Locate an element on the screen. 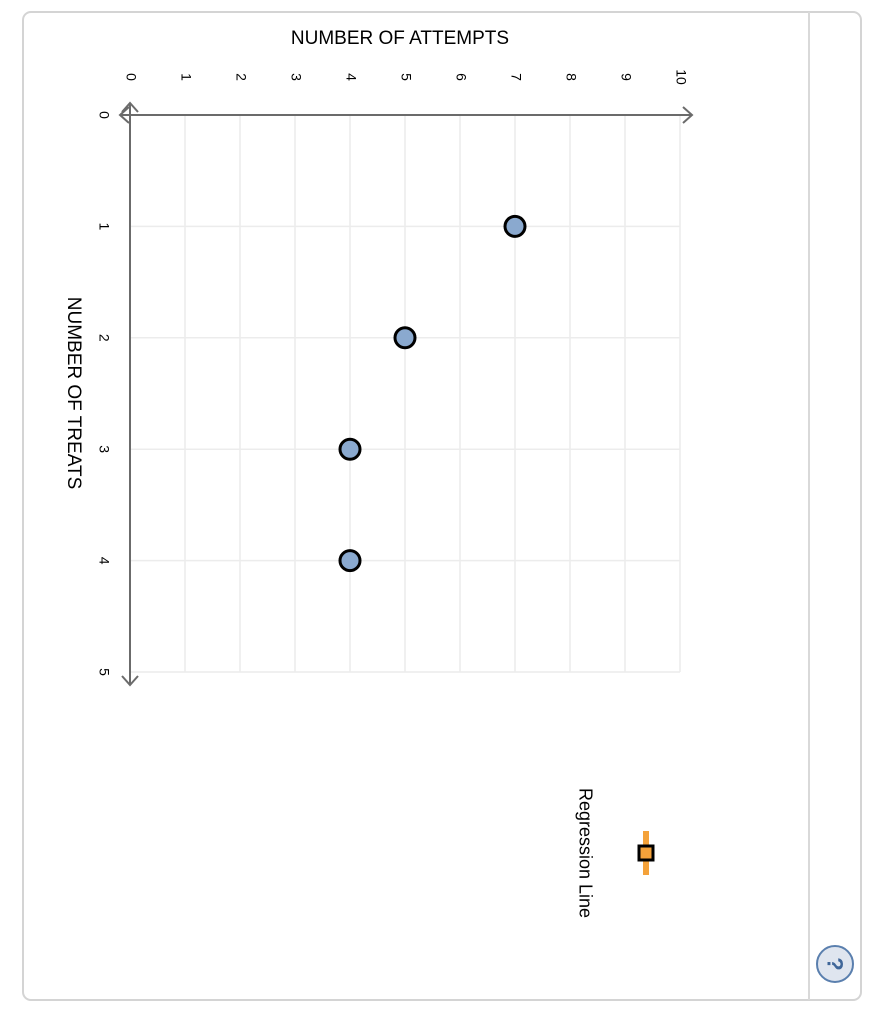  help-button: ? is located at coordinates (835, 964).